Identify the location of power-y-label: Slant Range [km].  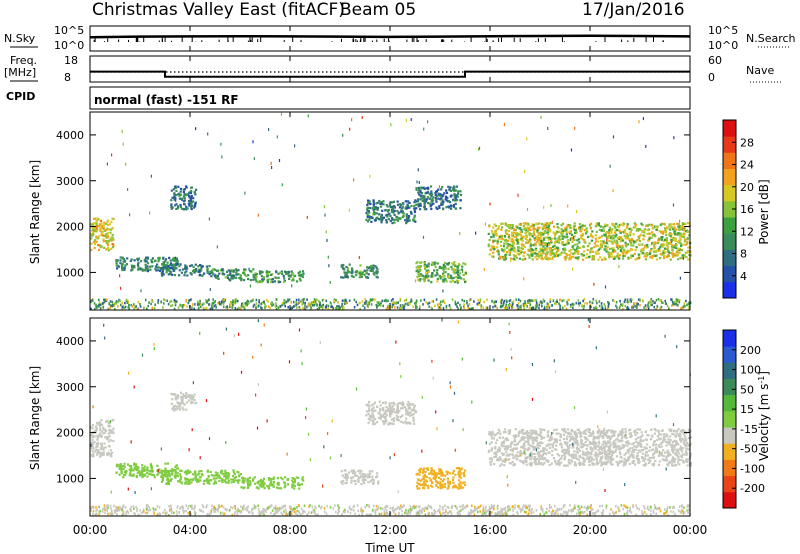
(35, 212).